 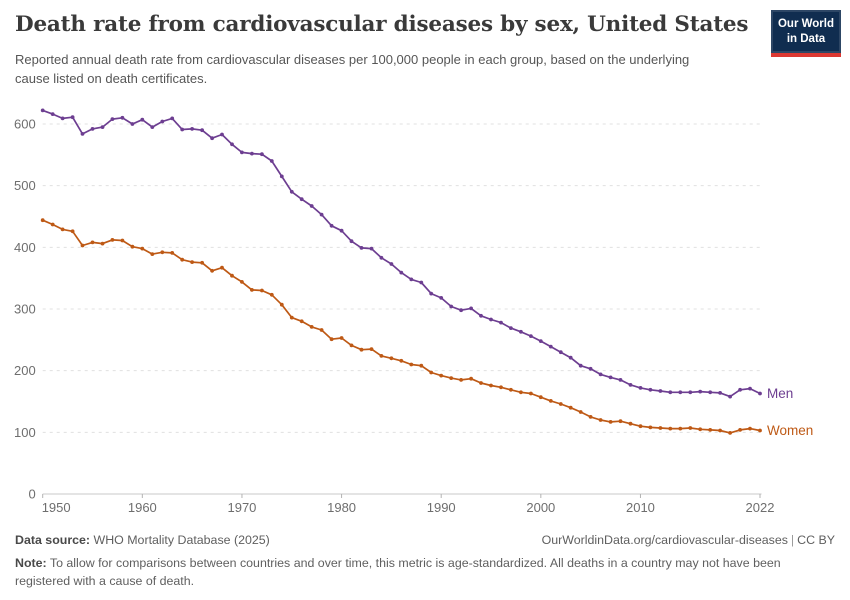 What do you see at coordinates (790, 430) in the screenshot?
I see `women-series-label: Women` at bounding box center [790, 430].